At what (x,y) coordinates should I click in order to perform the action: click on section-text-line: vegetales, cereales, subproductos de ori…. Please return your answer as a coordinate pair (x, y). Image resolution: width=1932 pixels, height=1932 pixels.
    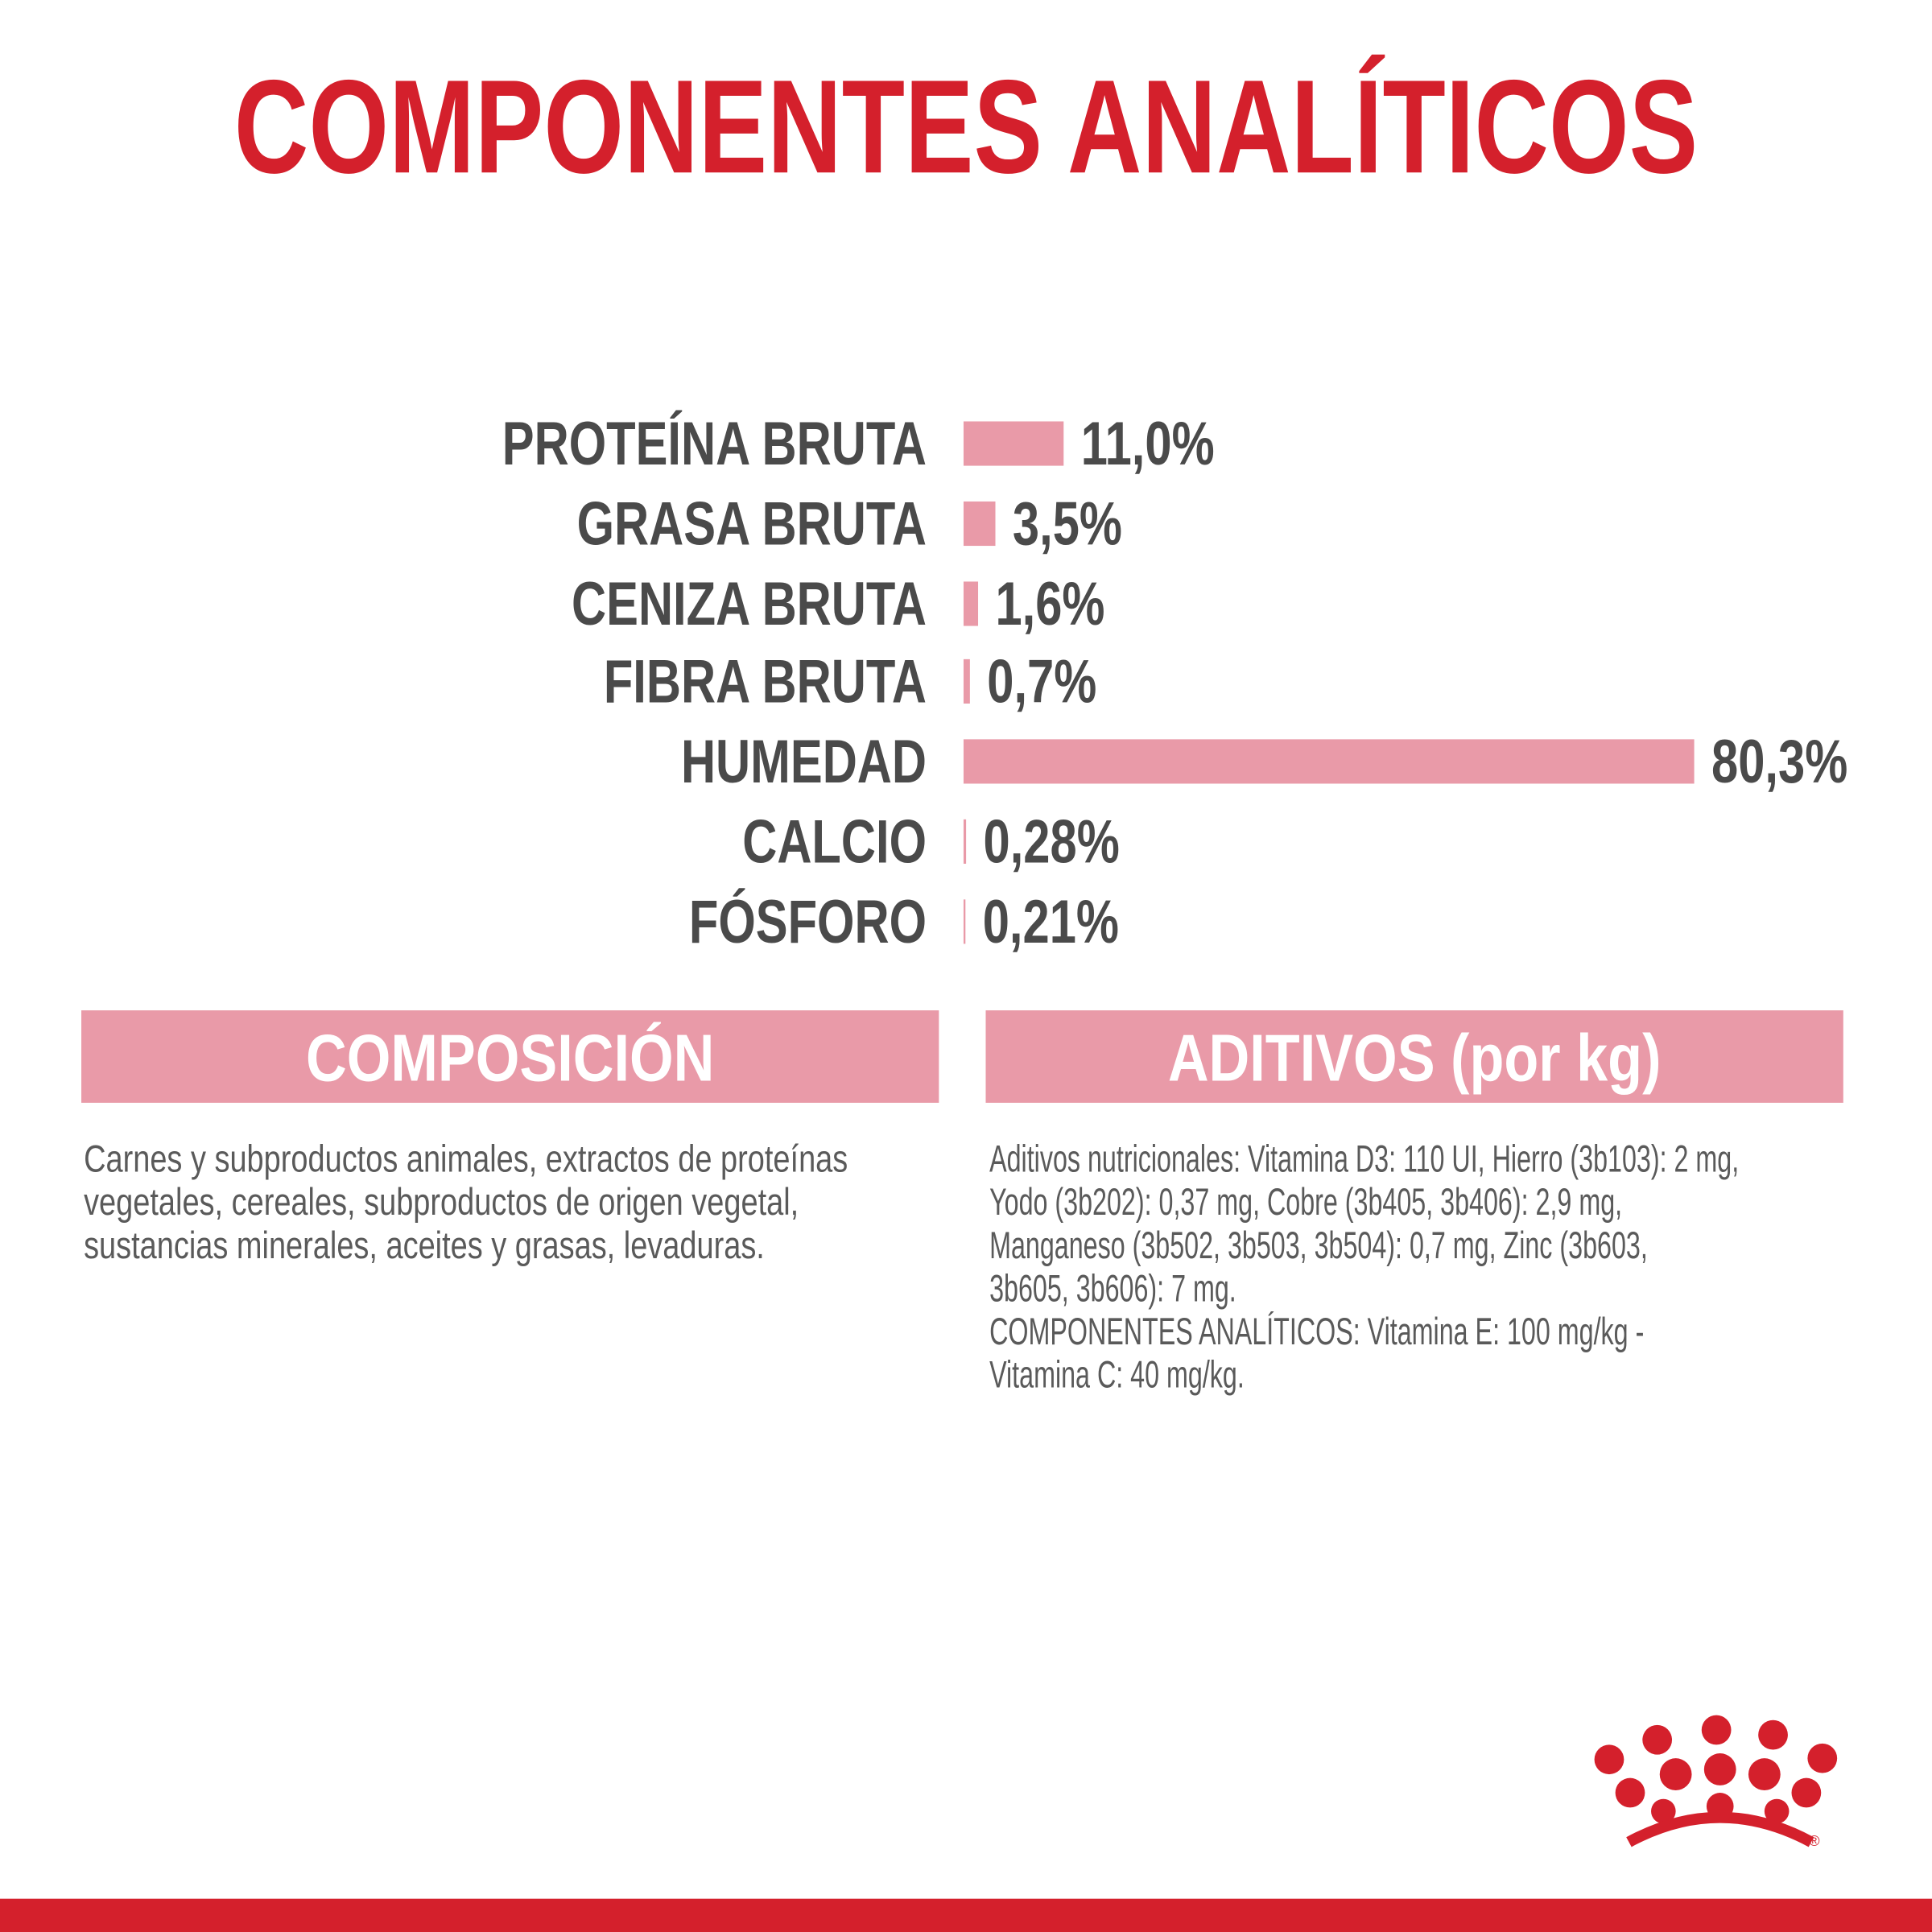
    Looking at the image, I should click on (442, 1202).